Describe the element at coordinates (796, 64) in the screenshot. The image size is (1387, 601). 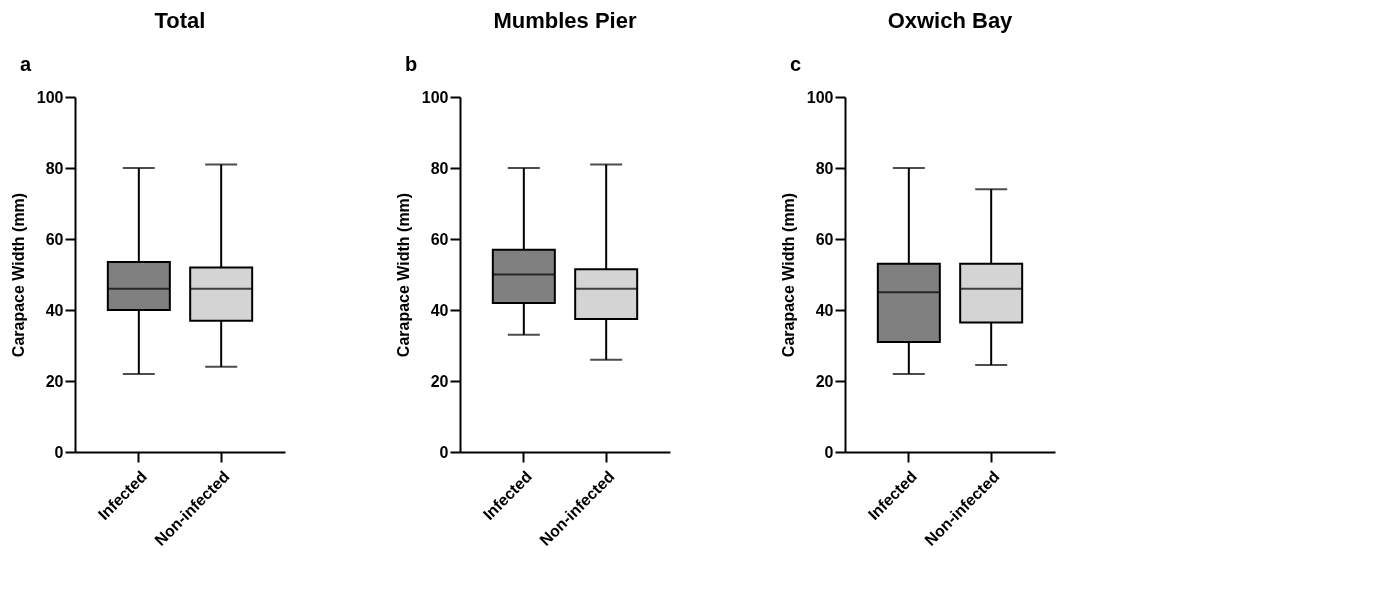
I see `text: c` at that location.